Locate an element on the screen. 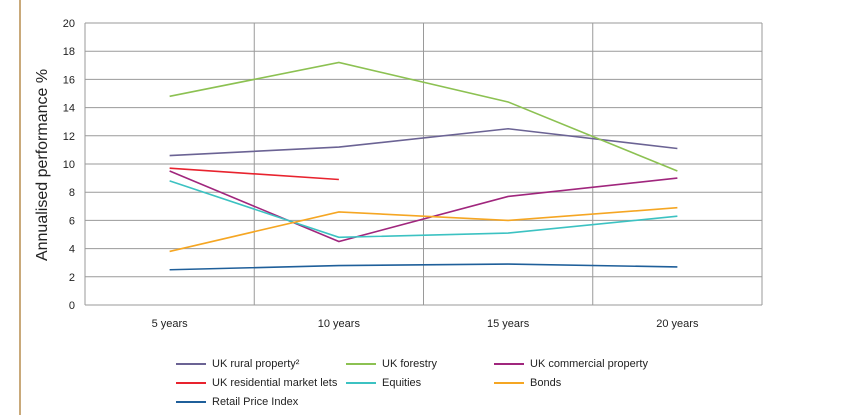 This screenshot has width=865, height=415. legend-label: Equities is located at coordinates (402, 383).